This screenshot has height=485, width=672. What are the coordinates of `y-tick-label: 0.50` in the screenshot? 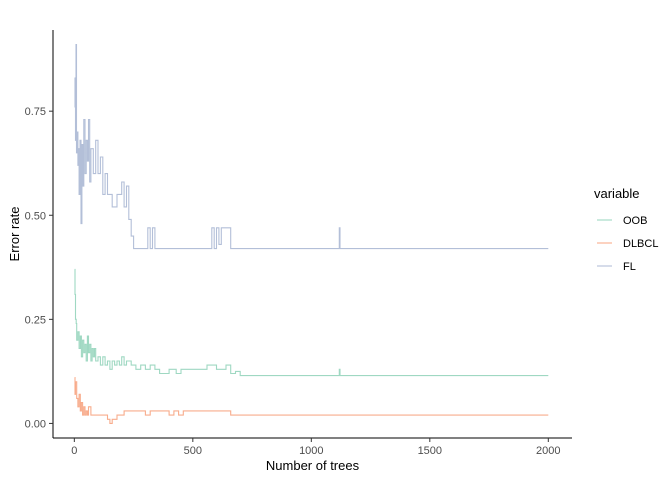 It's located at (35, 216).